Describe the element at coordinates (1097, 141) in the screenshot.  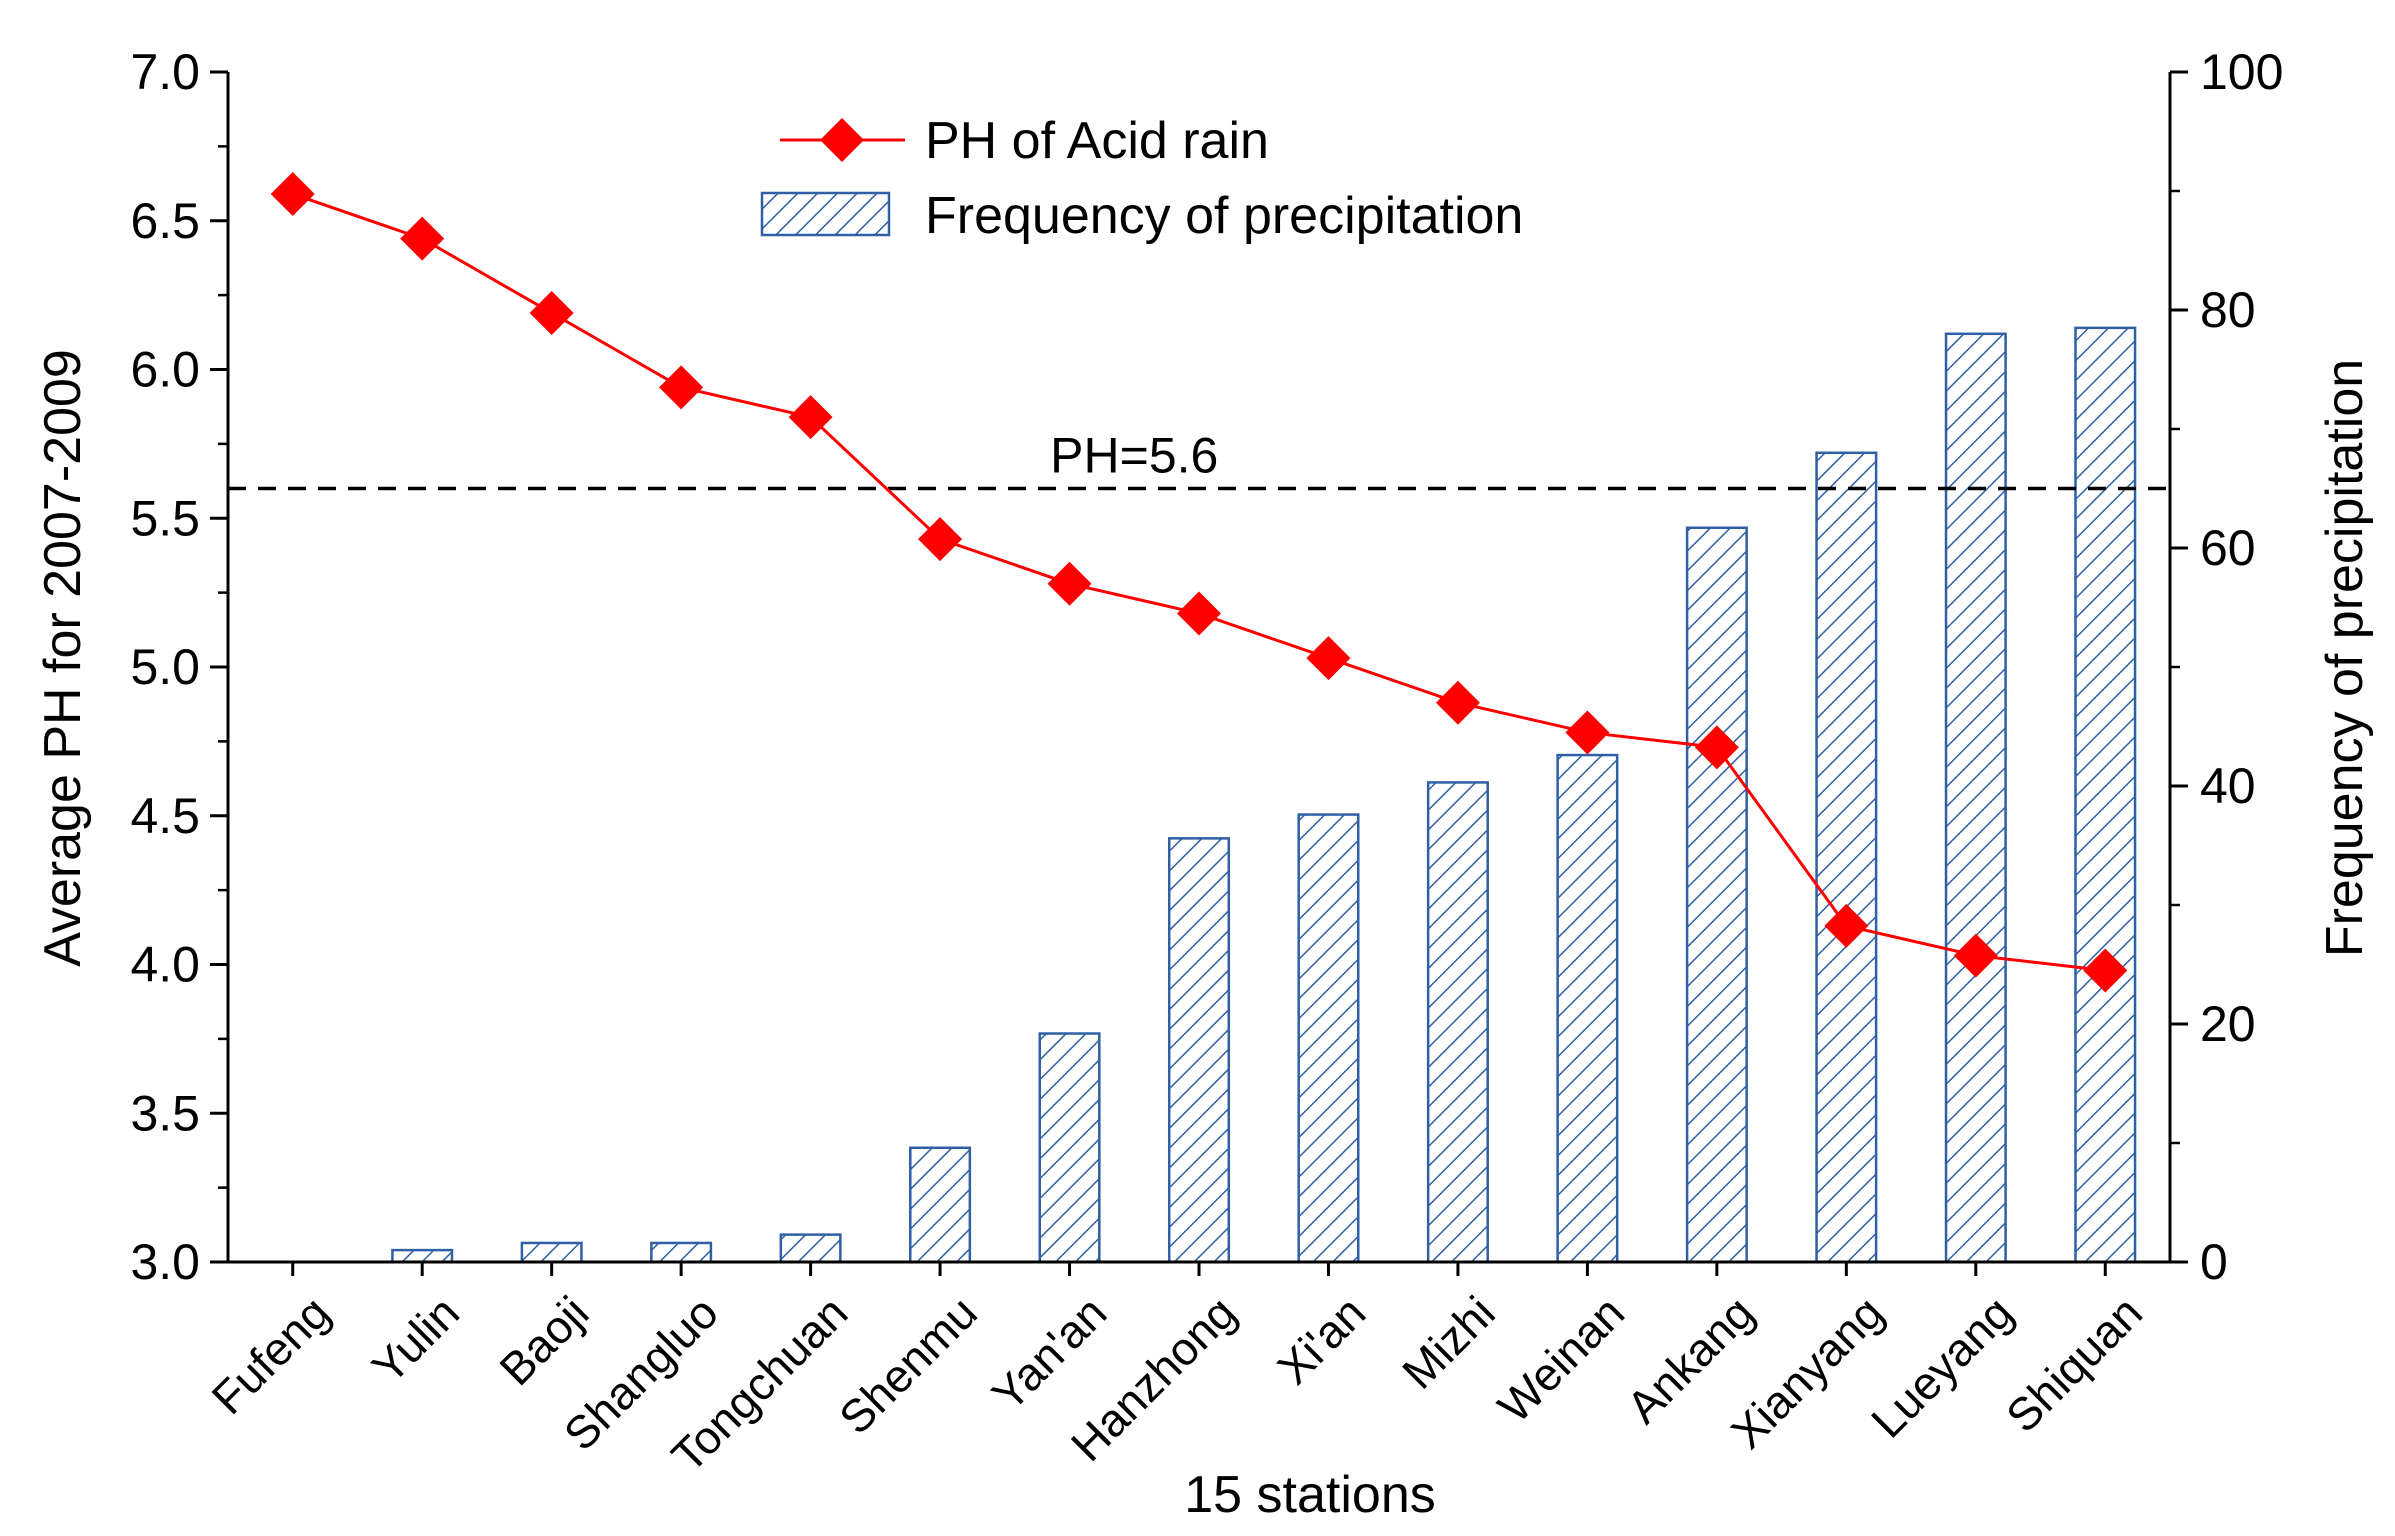
I see `legend-line-label: PH of Acid rain` at that location.